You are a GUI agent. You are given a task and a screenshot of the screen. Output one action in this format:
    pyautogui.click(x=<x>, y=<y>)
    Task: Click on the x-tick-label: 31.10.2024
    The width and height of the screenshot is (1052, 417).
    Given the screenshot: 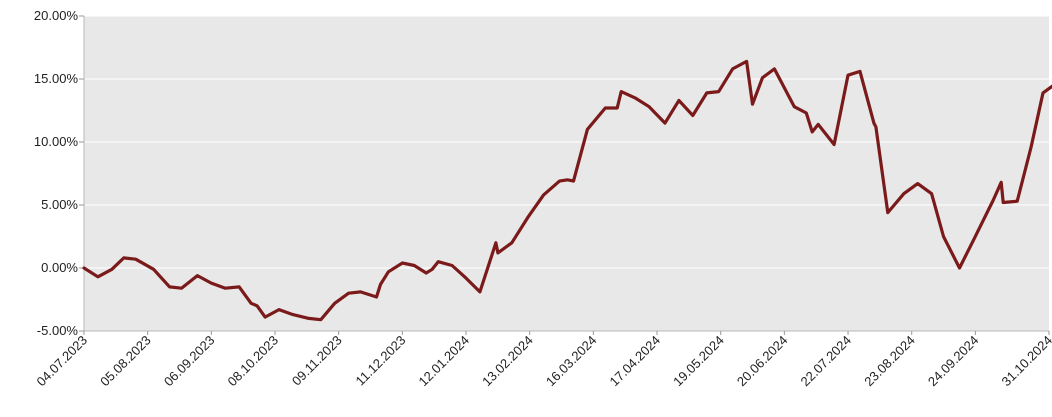 What is the action you would take?
    pyautogui.click(x=1025, y=361)
    